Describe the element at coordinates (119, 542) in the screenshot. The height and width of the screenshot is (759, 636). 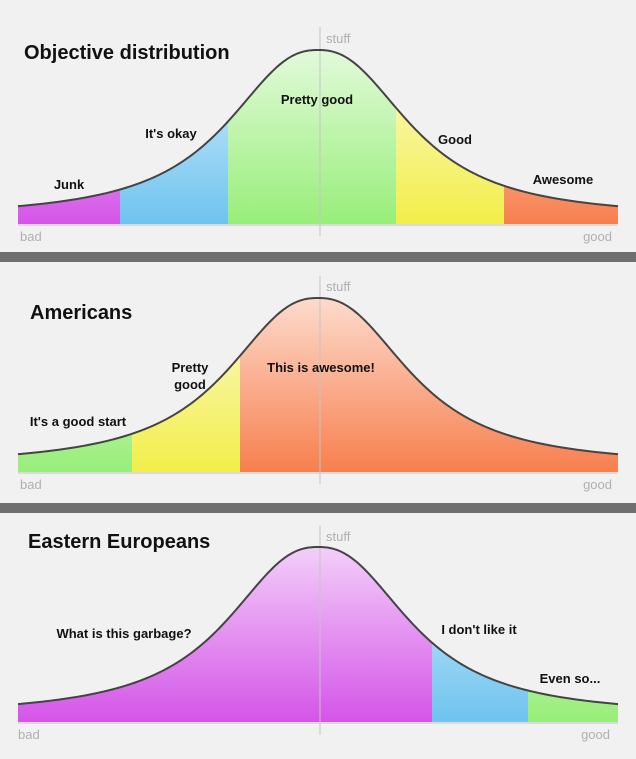
I see `panel-title: Eastern Europeans` at that location.